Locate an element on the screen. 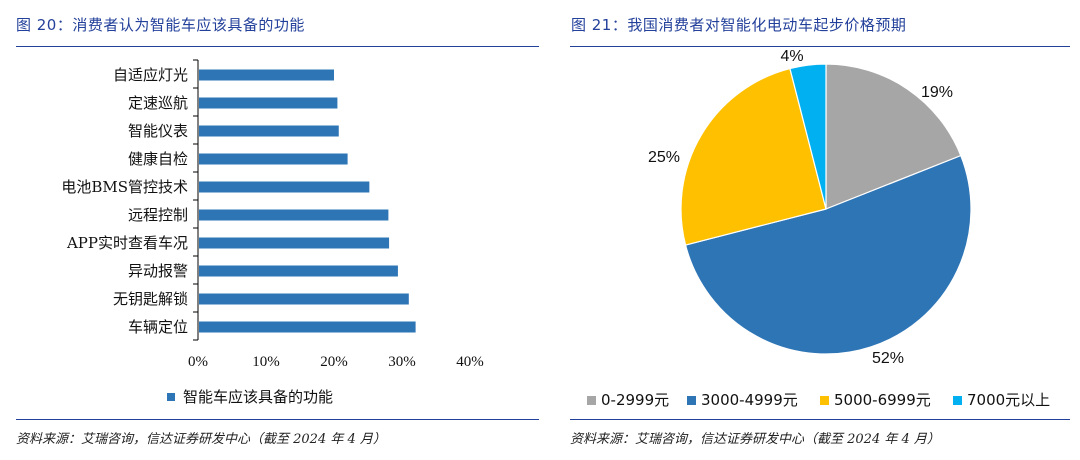  right-figure-title: 图 21：我国消费者对智能化电动车起步价格预期 is located at coordinates (739, 25).